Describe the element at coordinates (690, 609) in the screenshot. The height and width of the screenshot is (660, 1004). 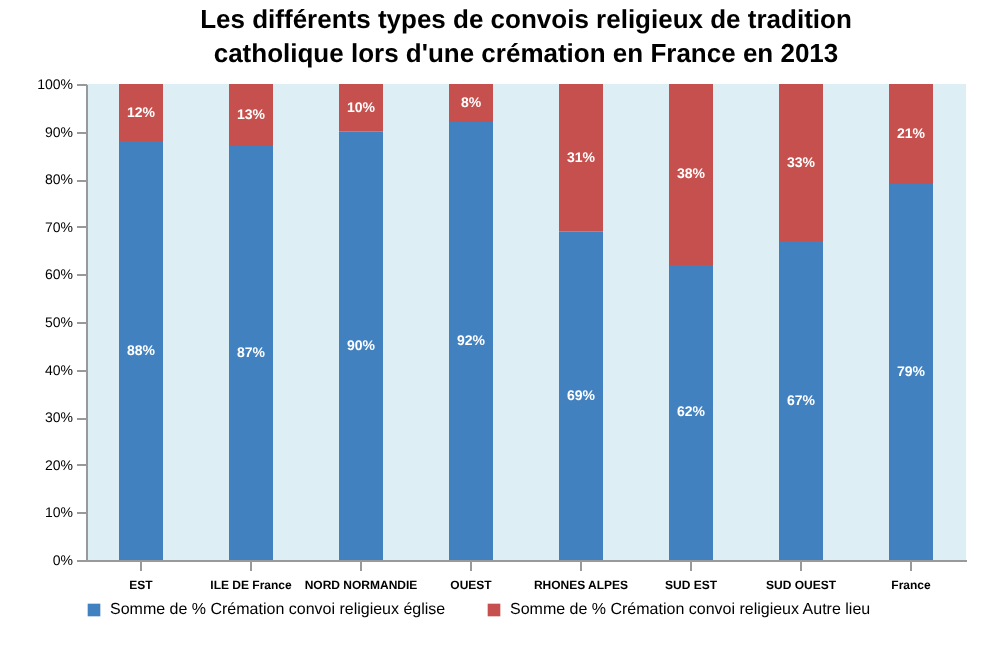
I see `legend-label: Somme de % Crémation convoi religieux Autre lieu` at that location.